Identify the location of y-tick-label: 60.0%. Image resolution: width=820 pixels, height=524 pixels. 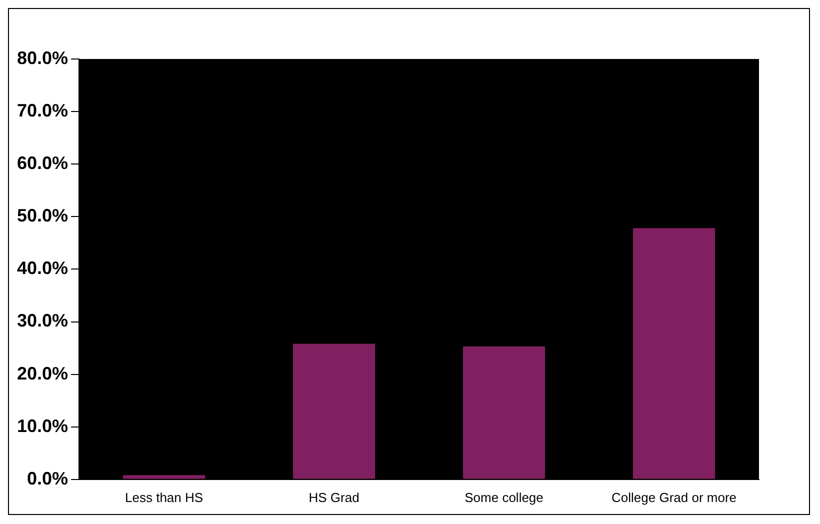
(42, 163).